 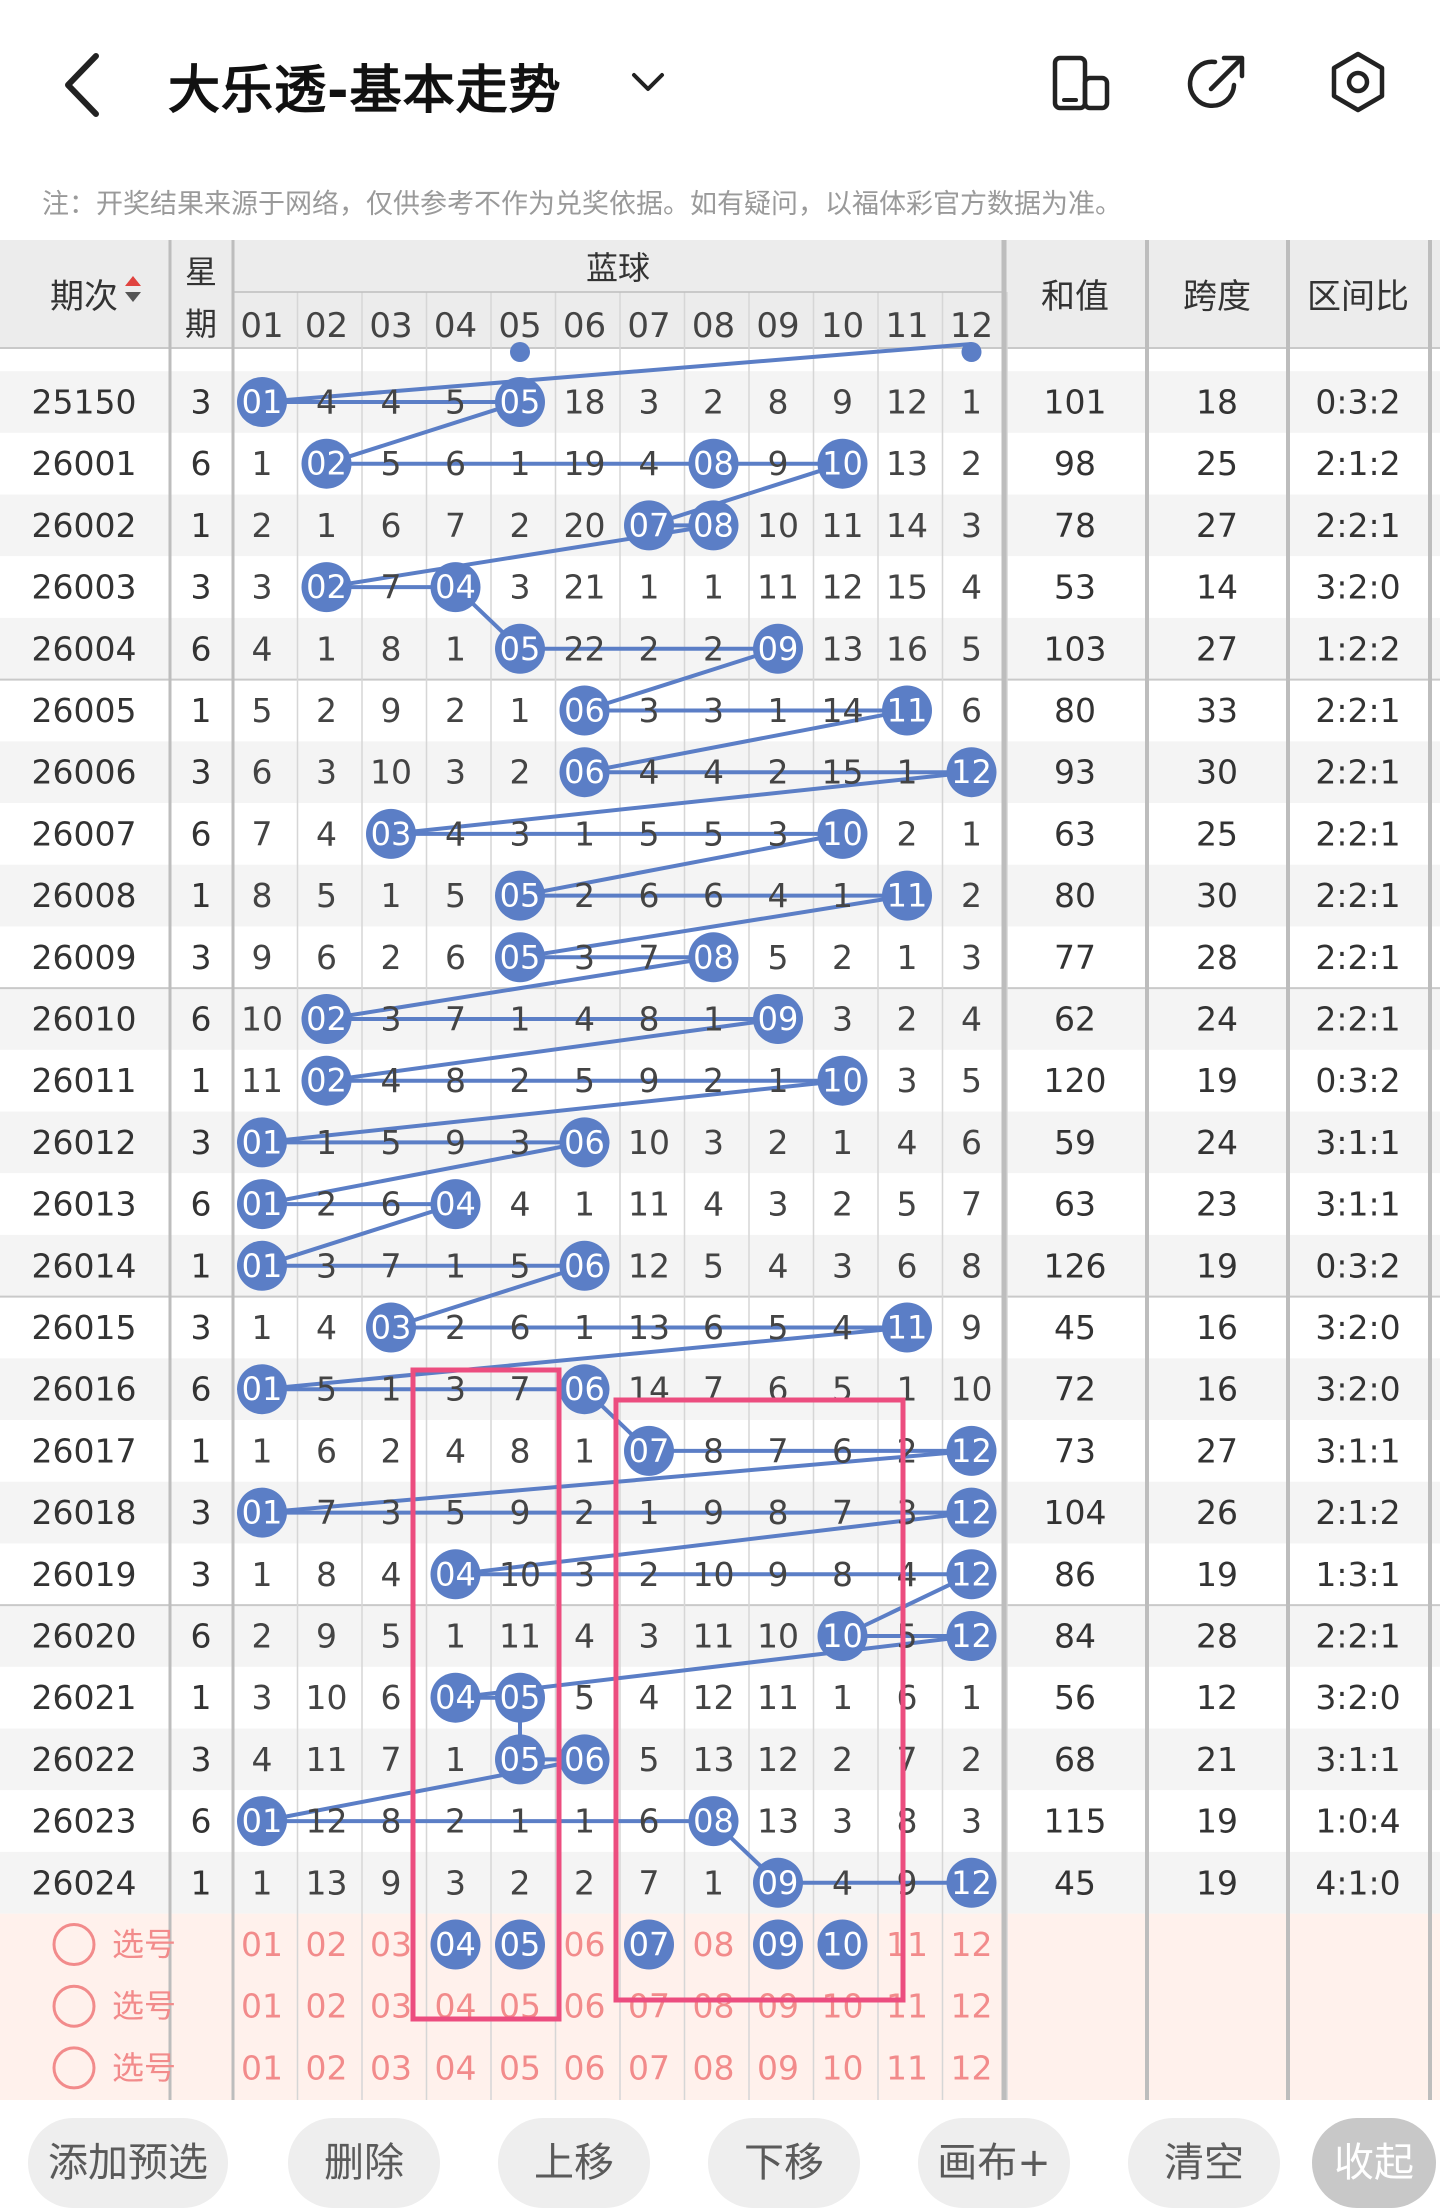 I want to click on miss-count-cell: 8, so click(x=455, y=1080).